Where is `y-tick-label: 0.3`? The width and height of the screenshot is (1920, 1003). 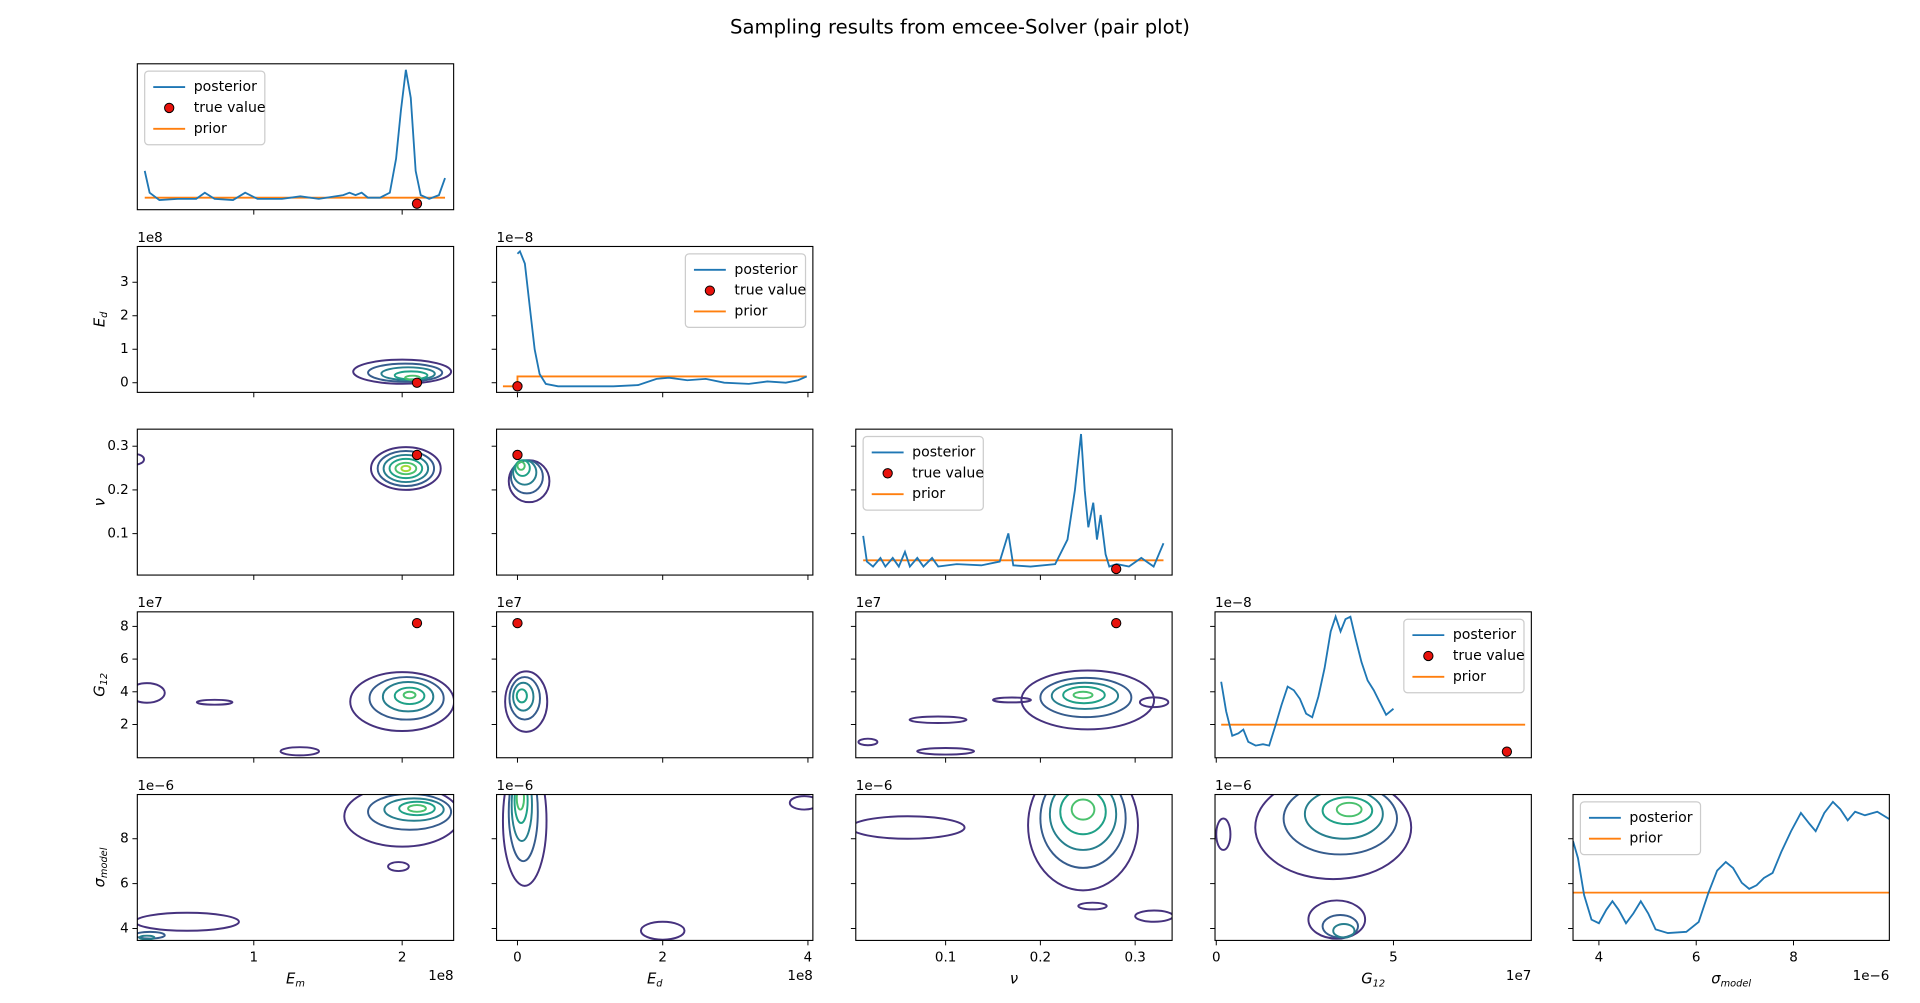 y-tick-label: 0.3 is located at coordinates (117, 446).